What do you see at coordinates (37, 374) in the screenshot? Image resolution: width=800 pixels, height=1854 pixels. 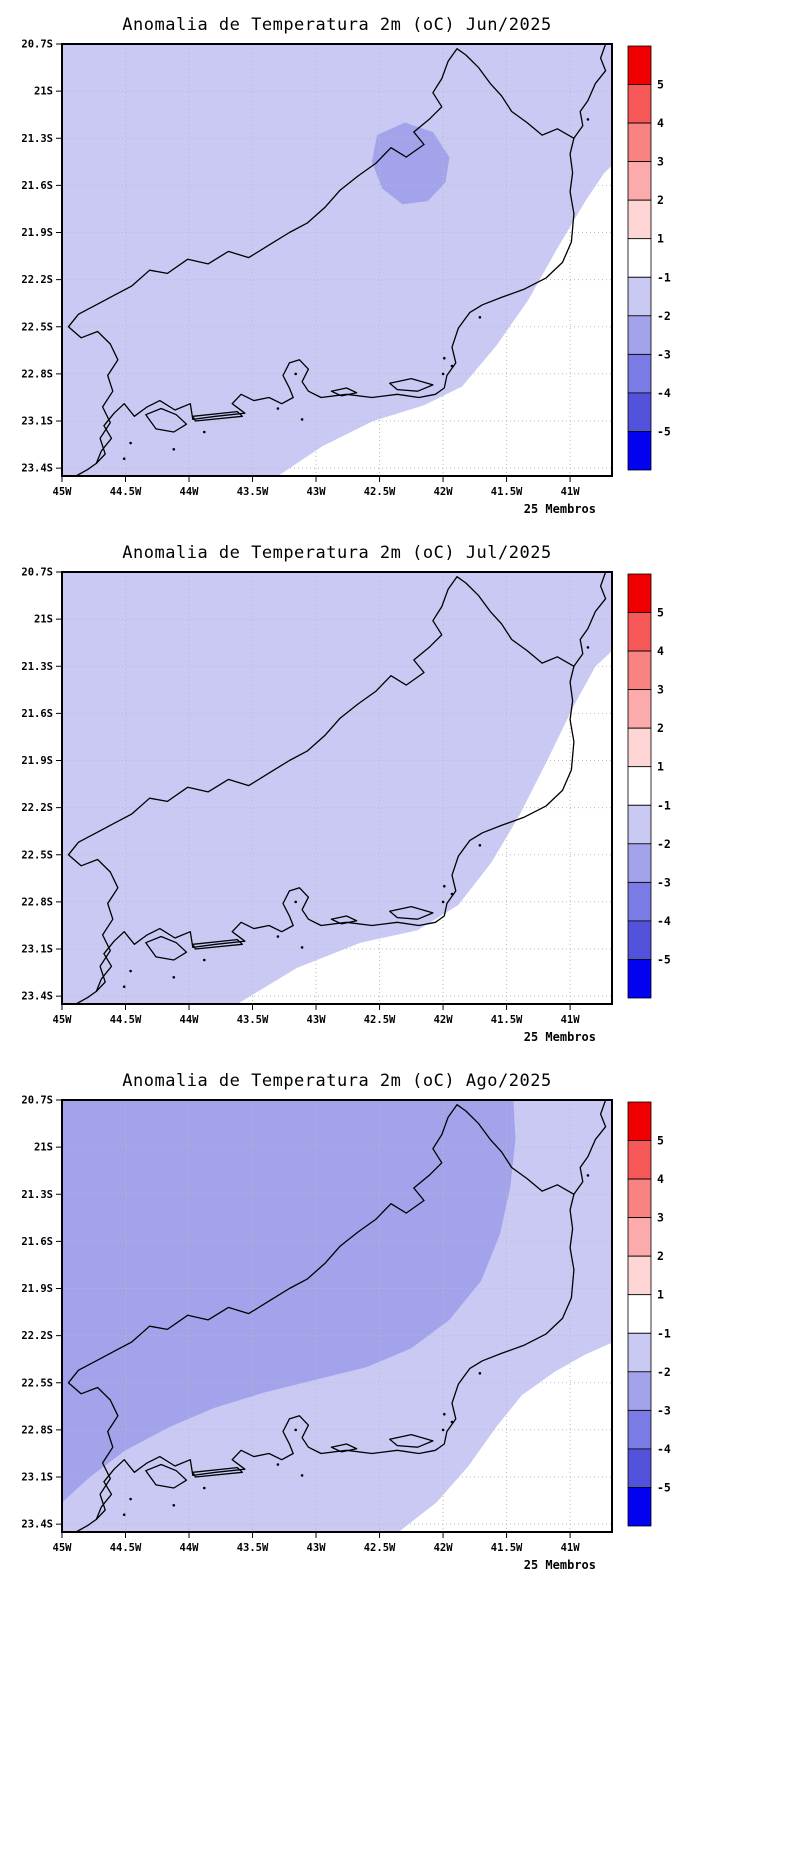 I see `y-axis-tick-label: 22.8S` at bounding box center [37, 374].